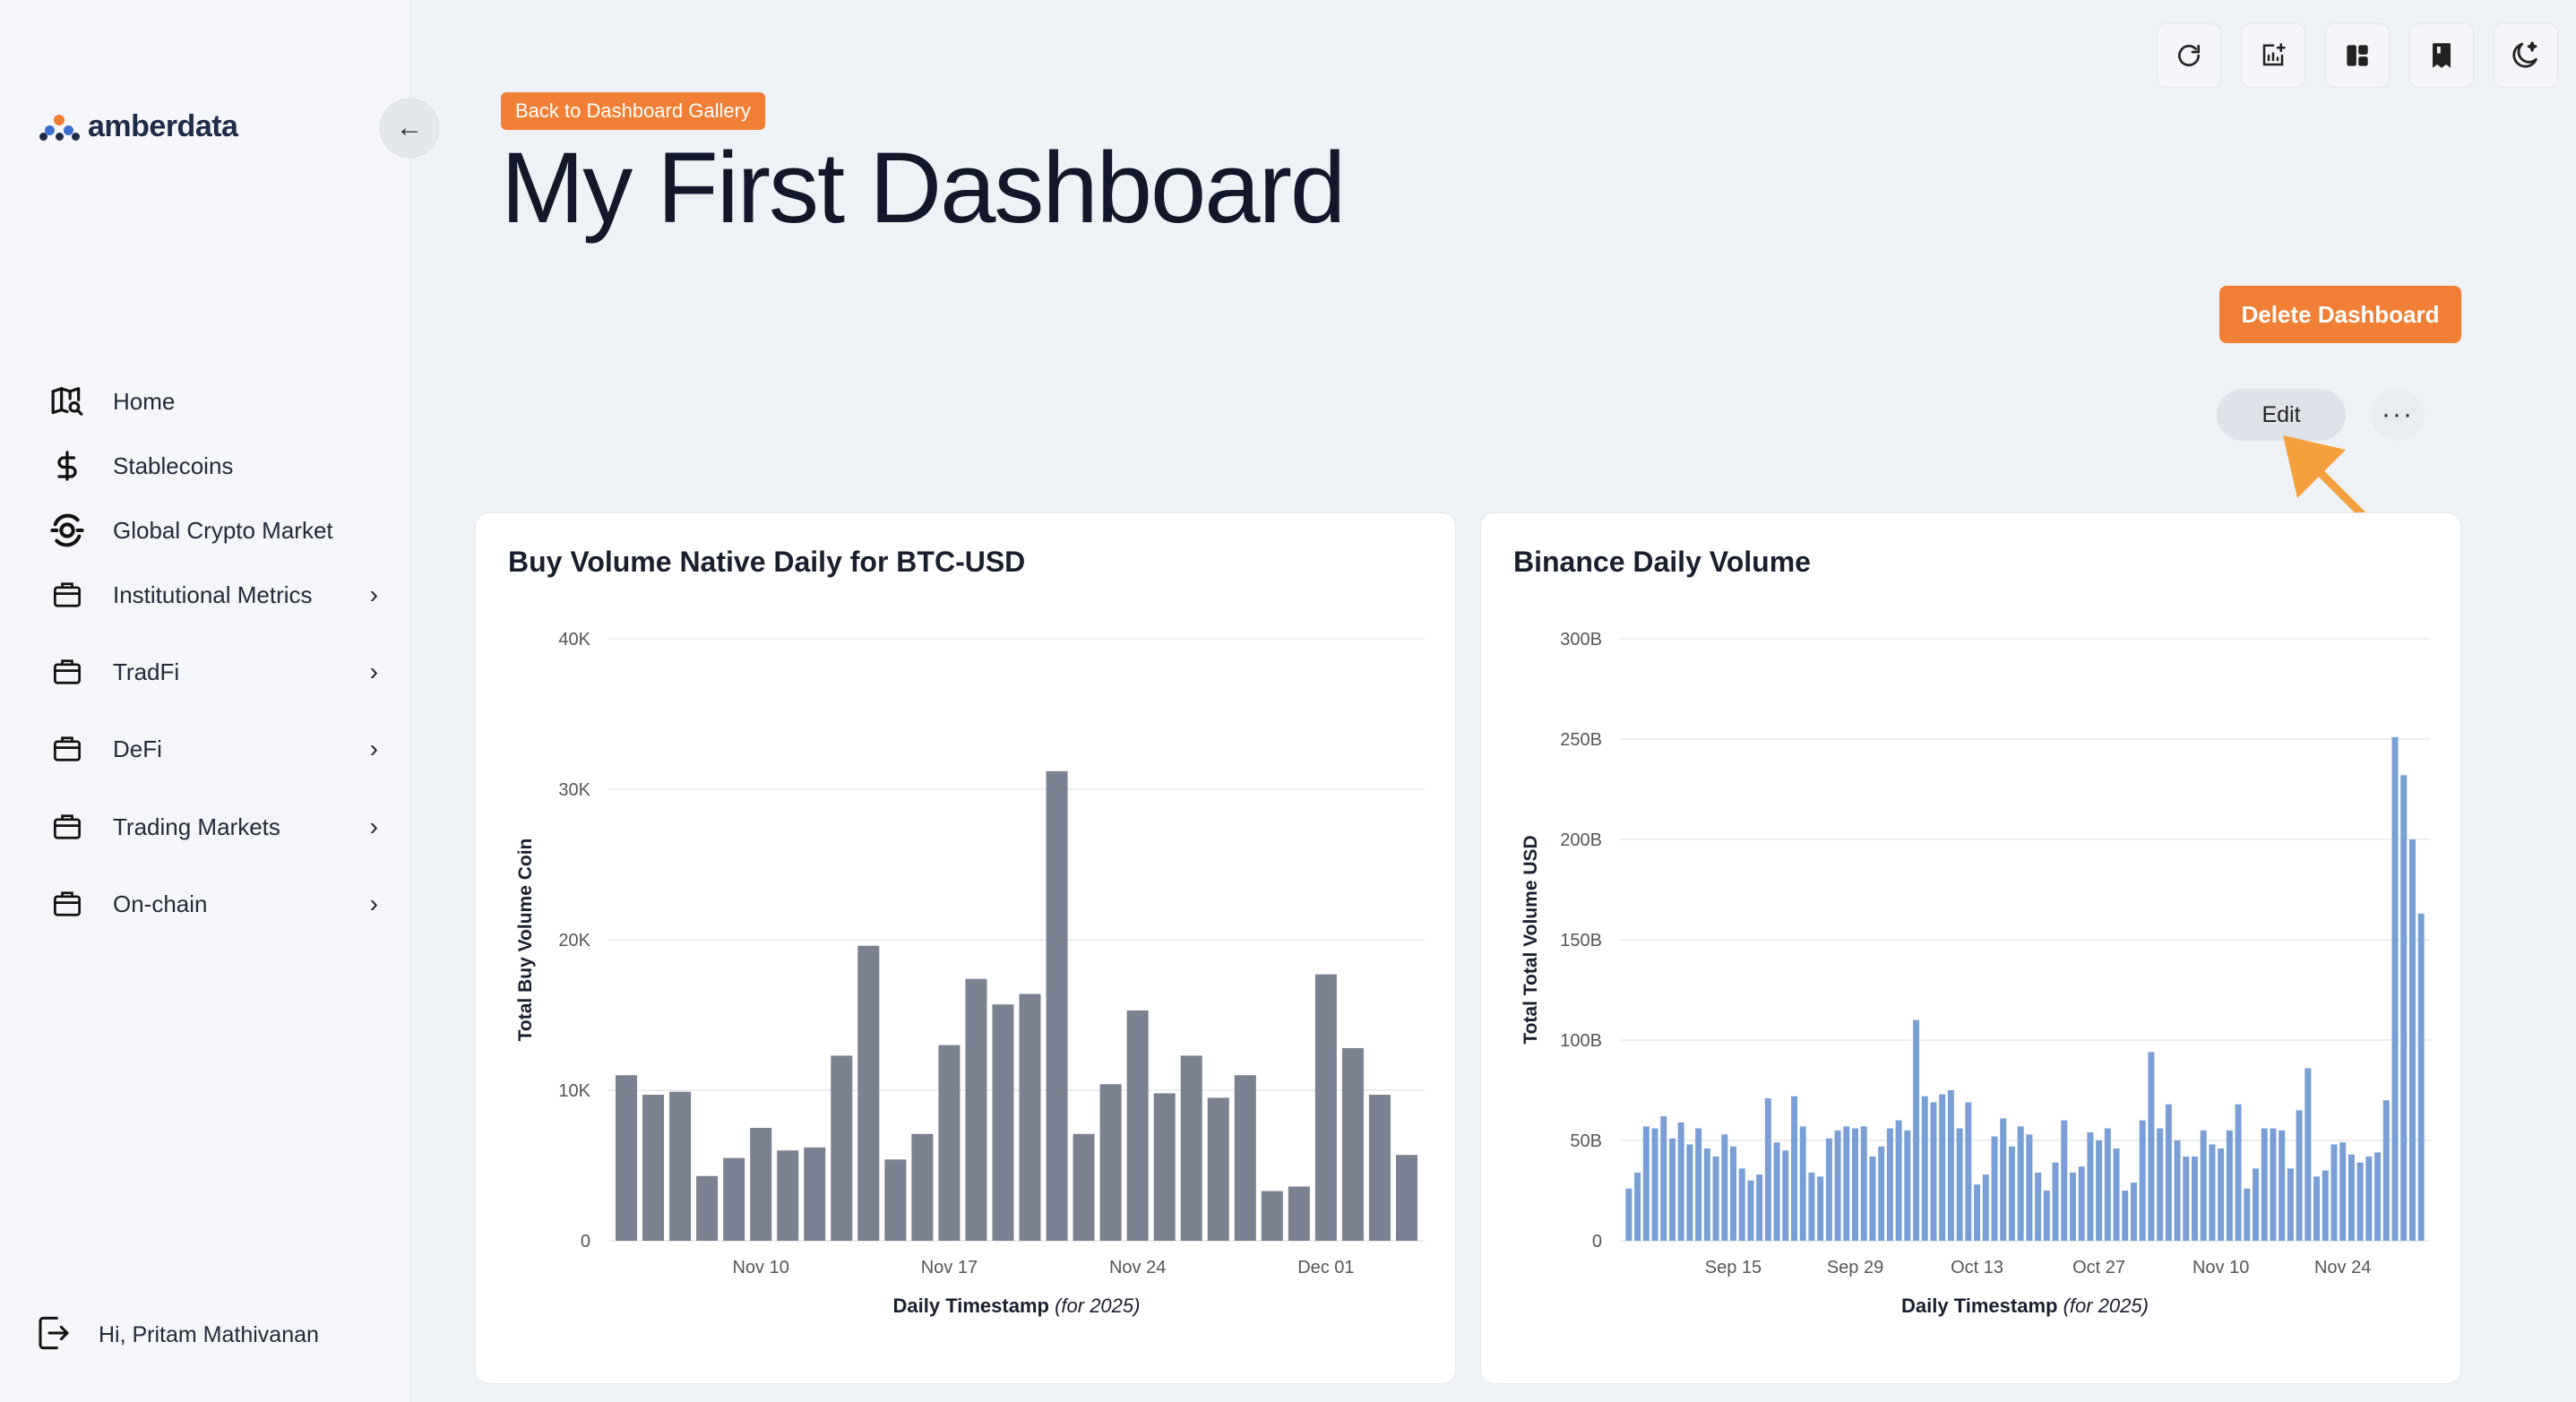 The height and width of the screenshot is (1402, 2576). I want to click on add-chart-icon, so click(2274, 54).